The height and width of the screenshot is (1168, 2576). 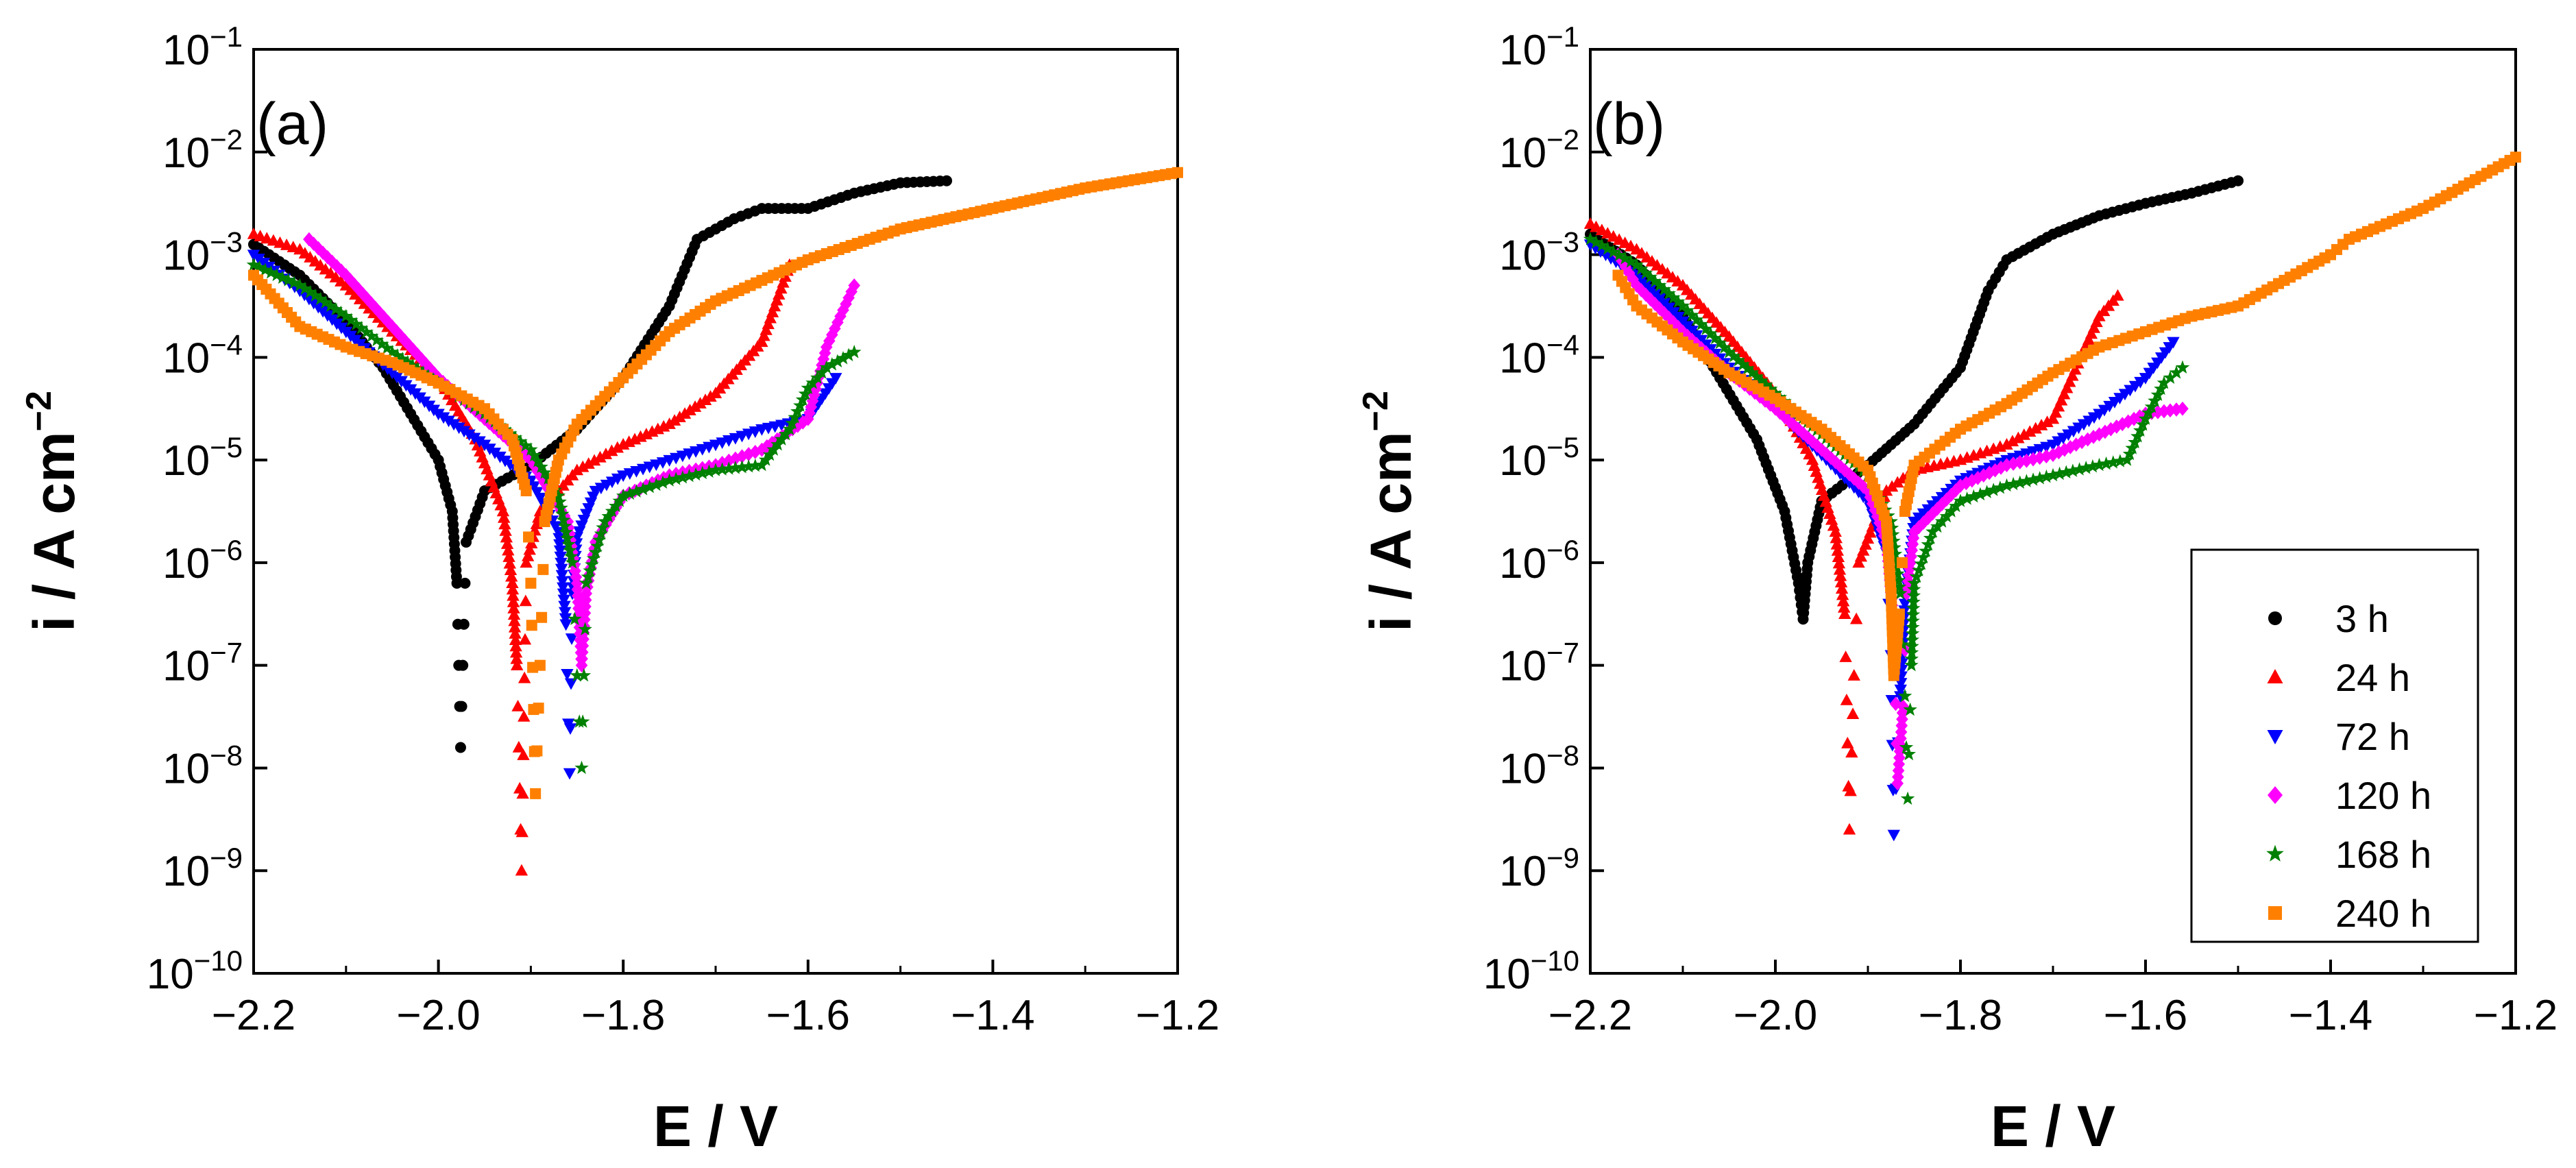 I want to click on x-tick-label: −1.4, so click(x=2330, y=1015).